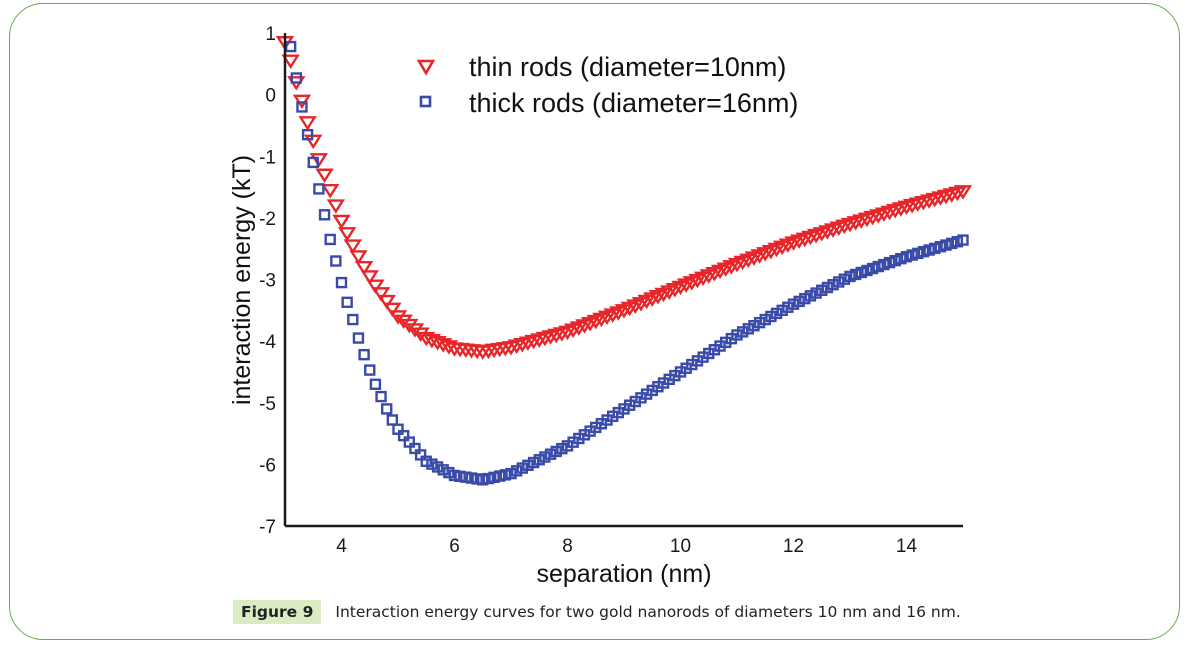  I want to click on y-tick-label: -4, so click(267, 342).